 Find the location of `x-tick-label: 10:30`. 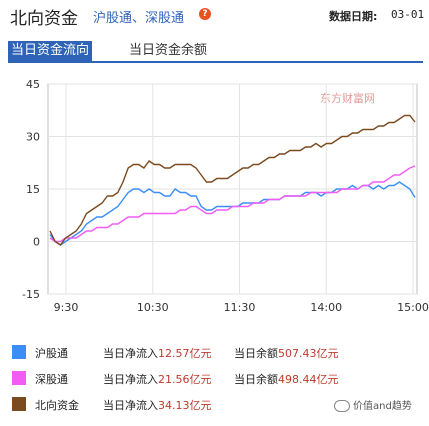

x-tick-label: 10:30 is located at coordinates (153, 307).